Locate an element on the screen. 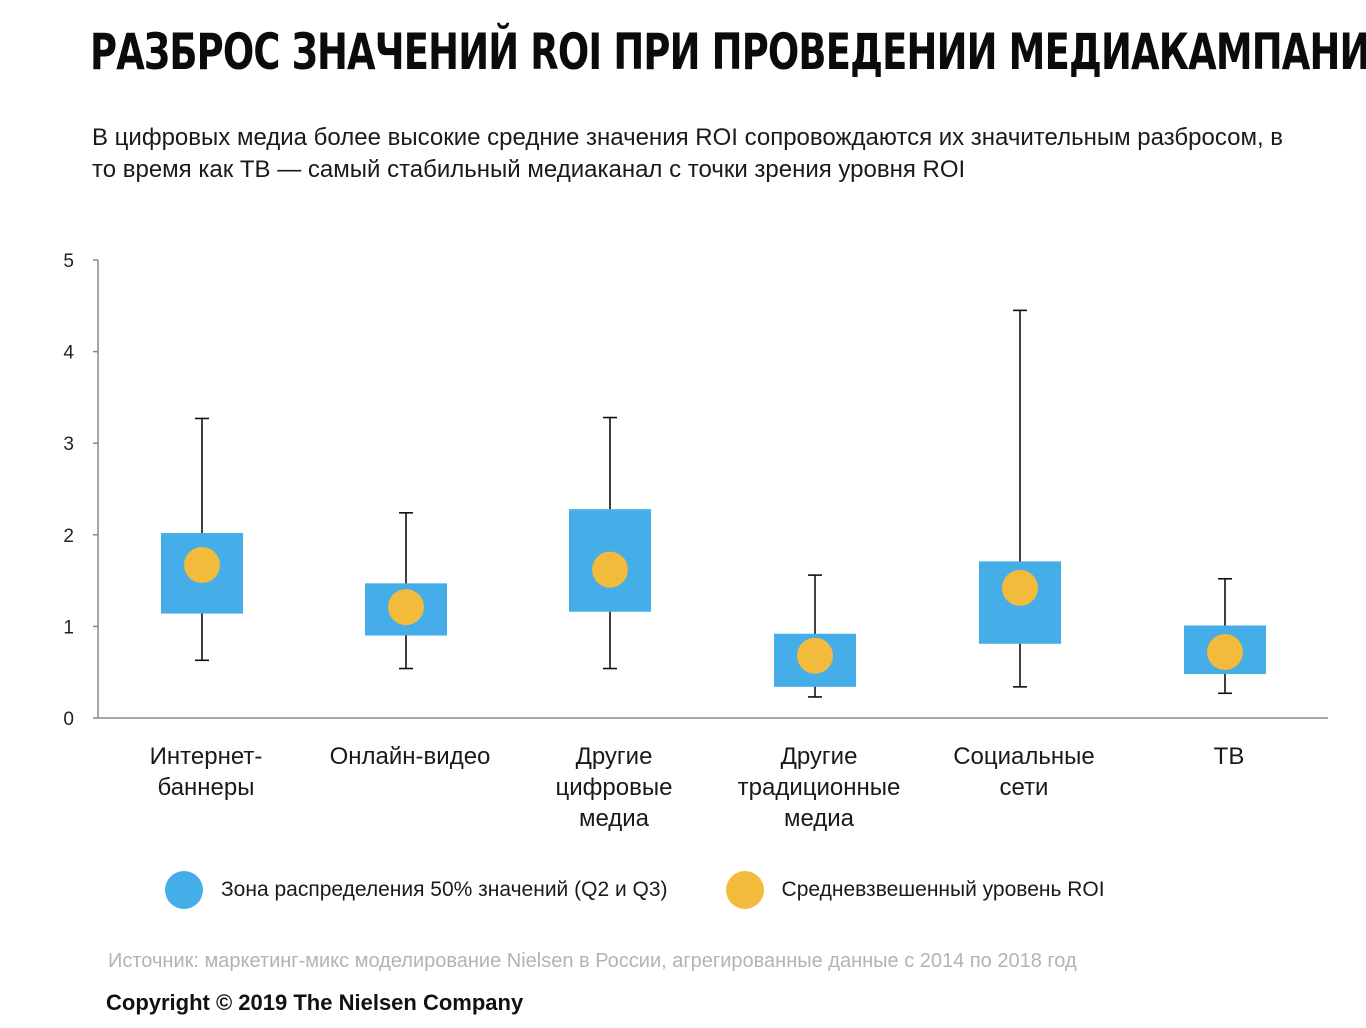  category-label-line: Интернет- is located at coordinates (206, 756).